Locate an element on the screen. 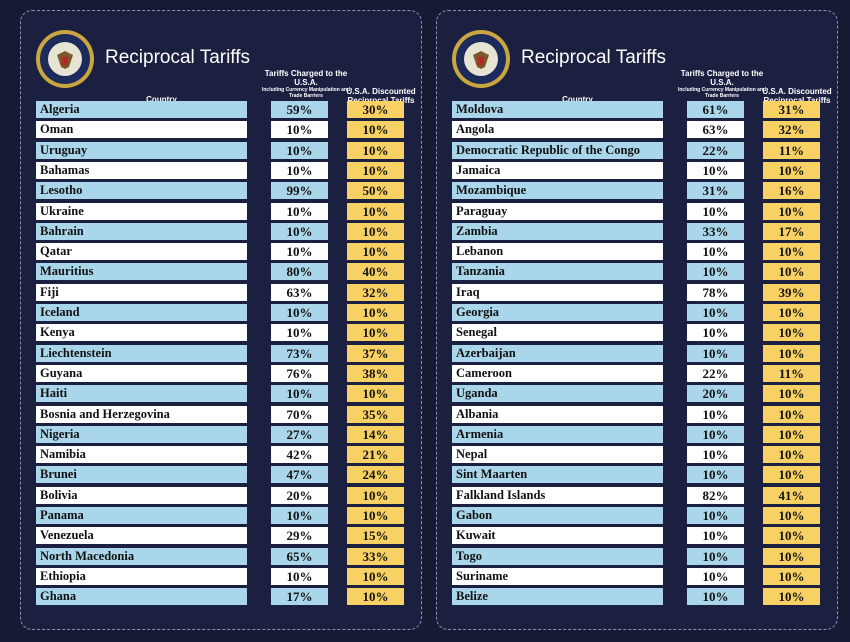  charged-cell: 27% is located at coordinates (299, 434).